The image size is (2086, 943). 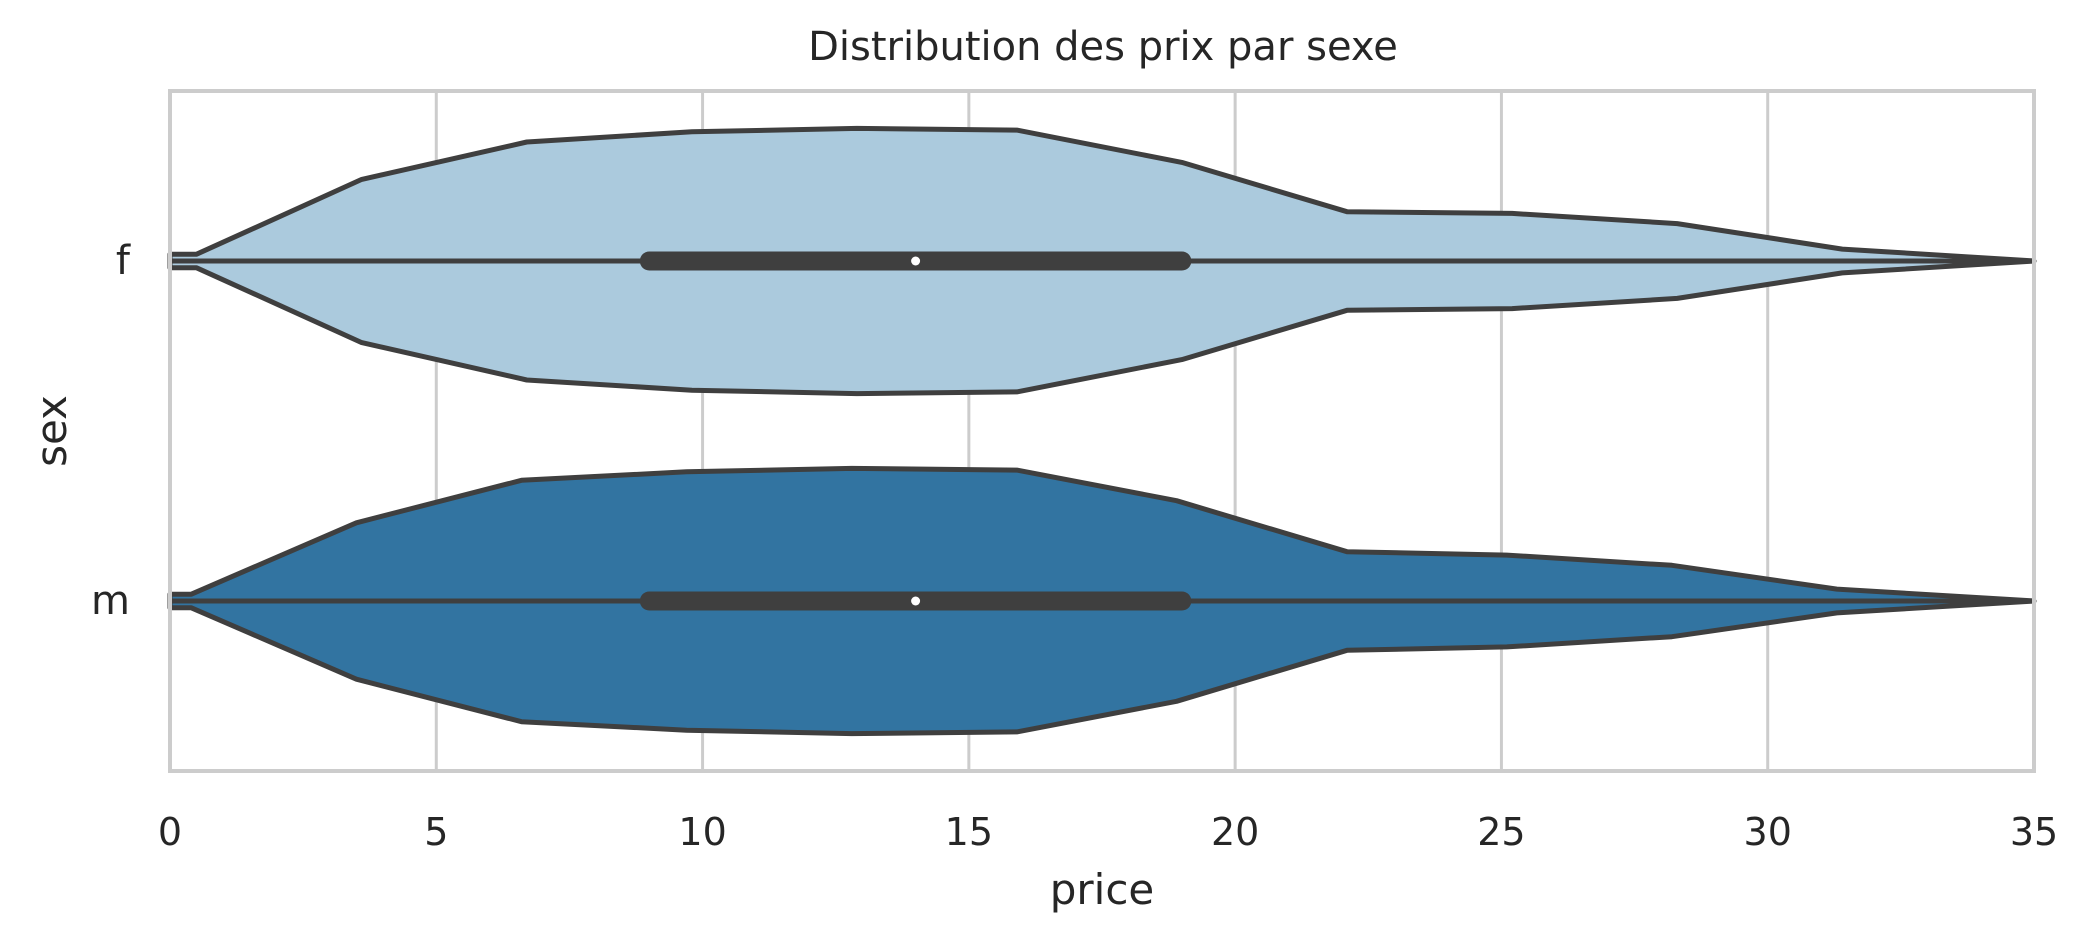 What do you see at coordinates (51, 431) in the screenshot?
I see `y-axis-label: sex` at bounding box center [51, 431].